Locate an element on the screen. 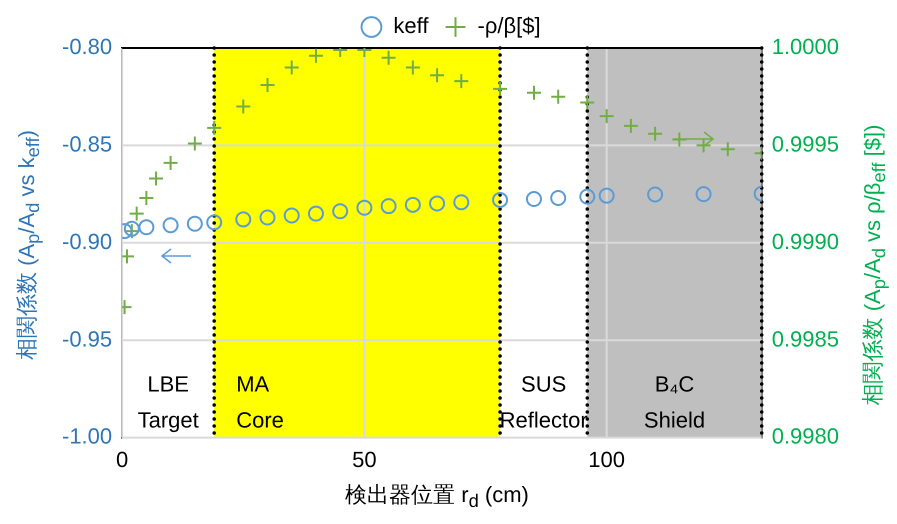 The height and width of the screenshot is (524, 897). y2-tick-label: 0.9985 is located at coordinates (806, 339).